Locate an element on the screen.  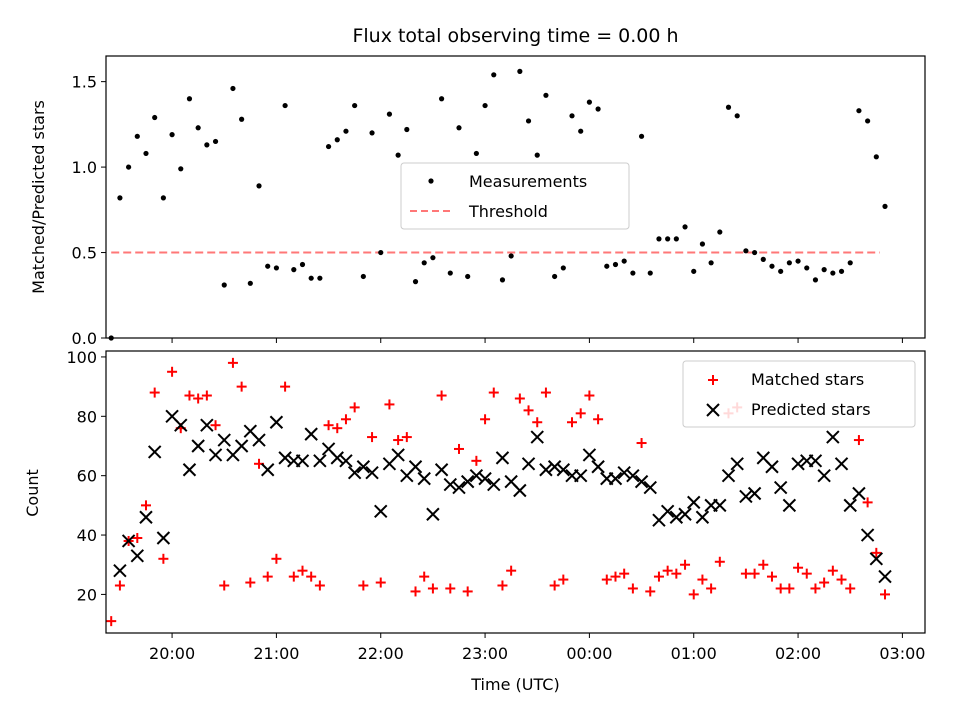
ratio-y-tick-label: 1.0 is located at coordinates (84, 167).